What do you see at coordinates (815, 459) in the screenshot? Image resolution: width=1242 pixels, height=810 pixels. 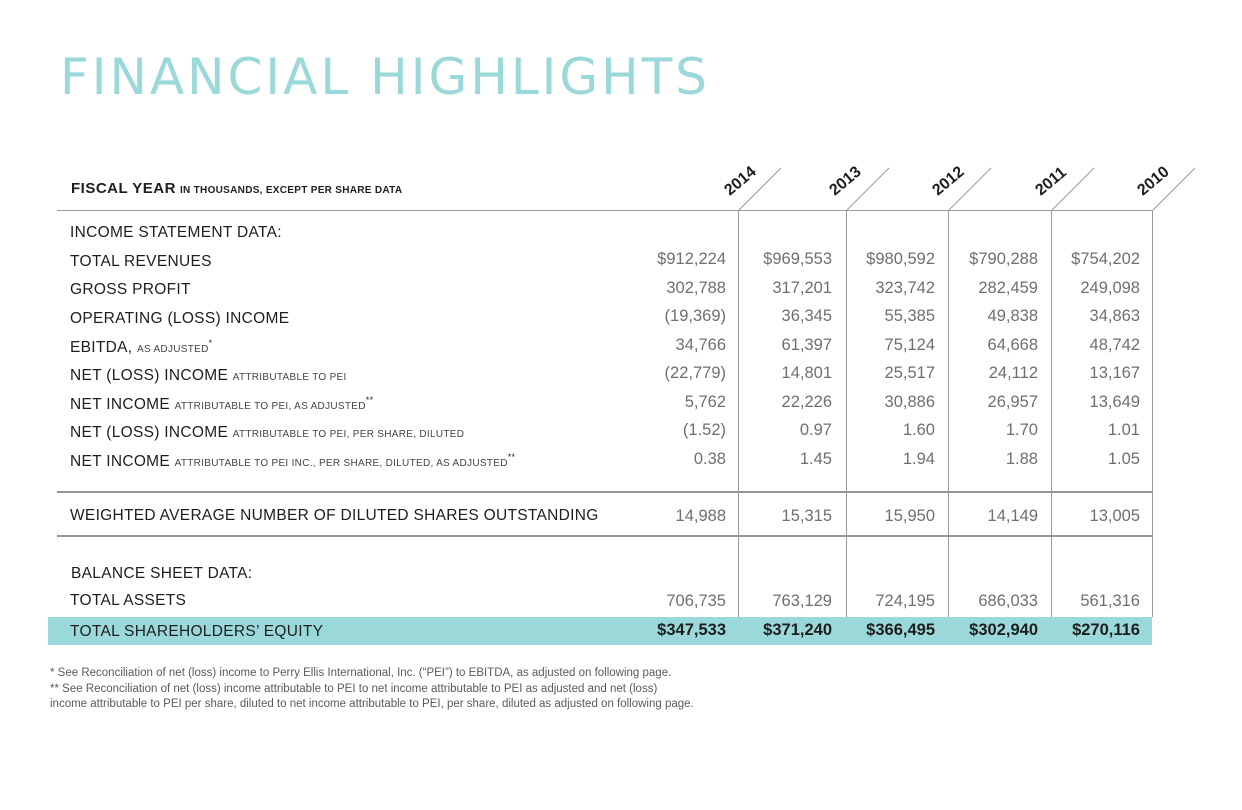 I see `cell-row8-2013: 1.45` at bounding box center [815, 459].